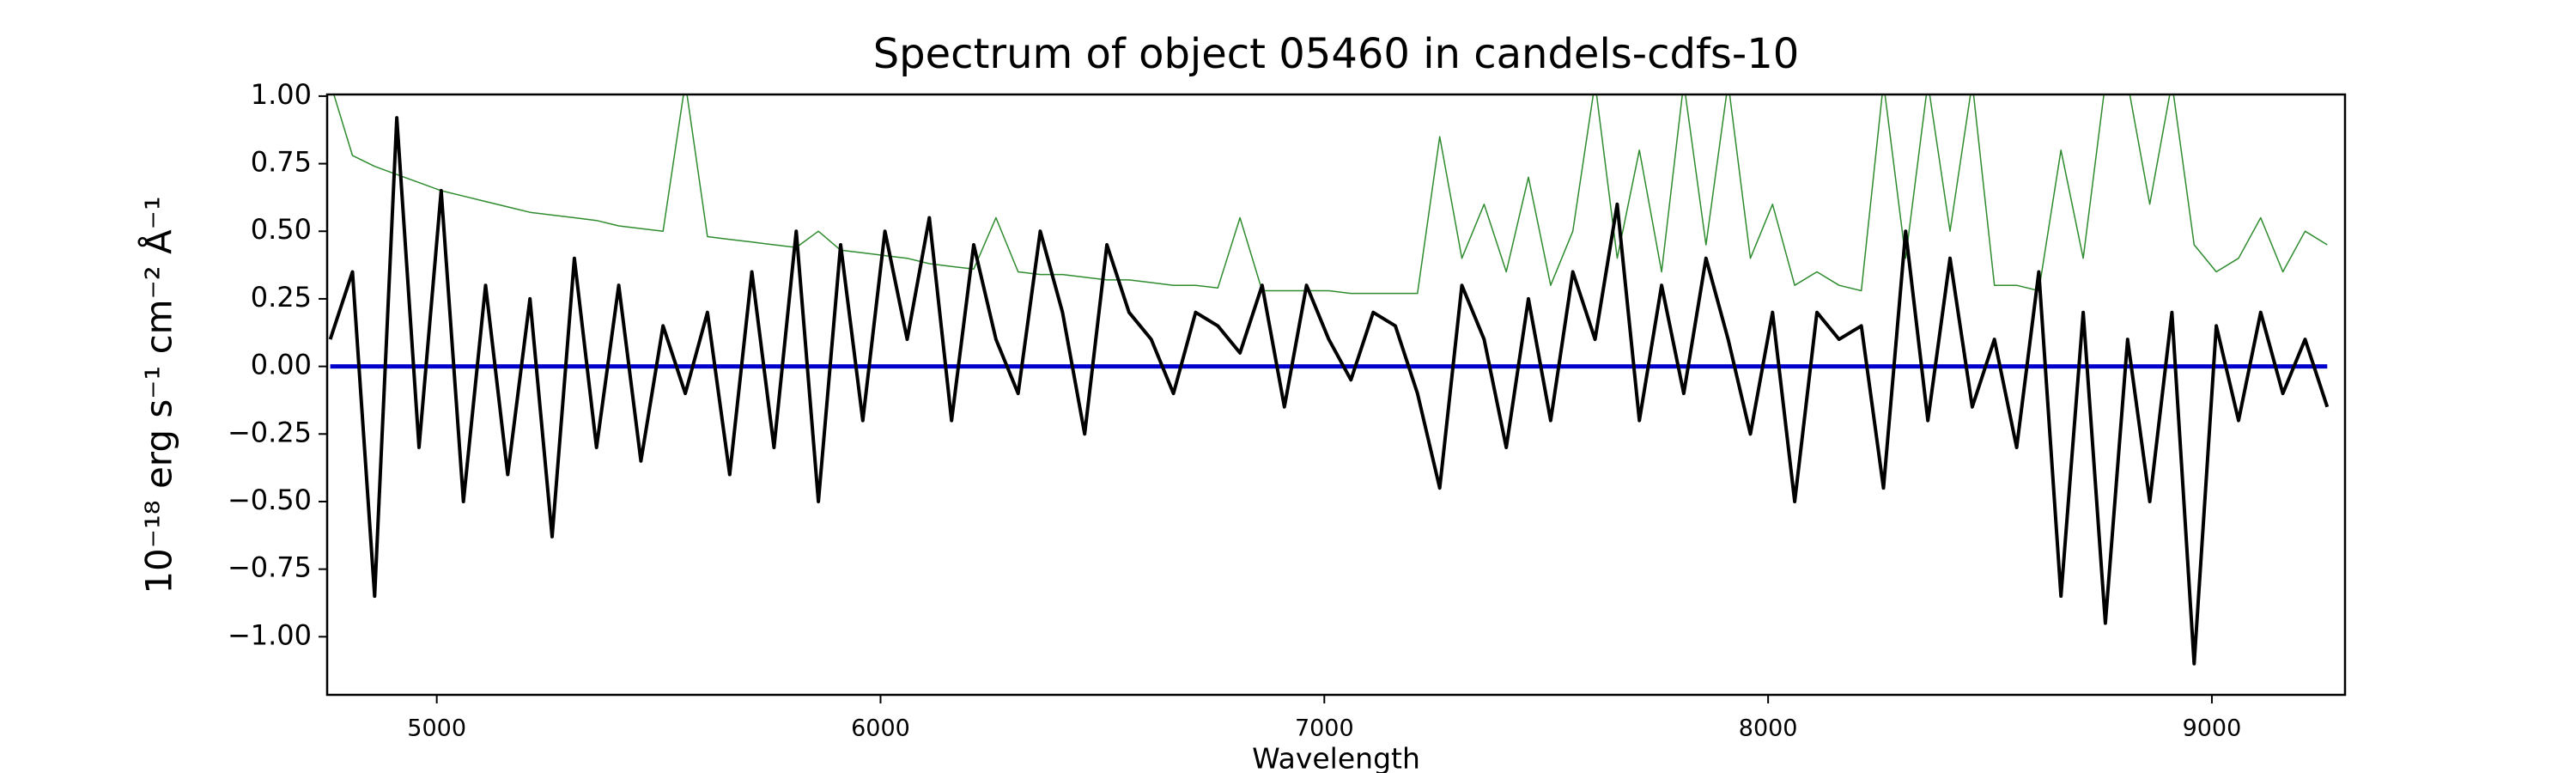  I want to click on y-tick-label: −1.00, so click(270, 634).